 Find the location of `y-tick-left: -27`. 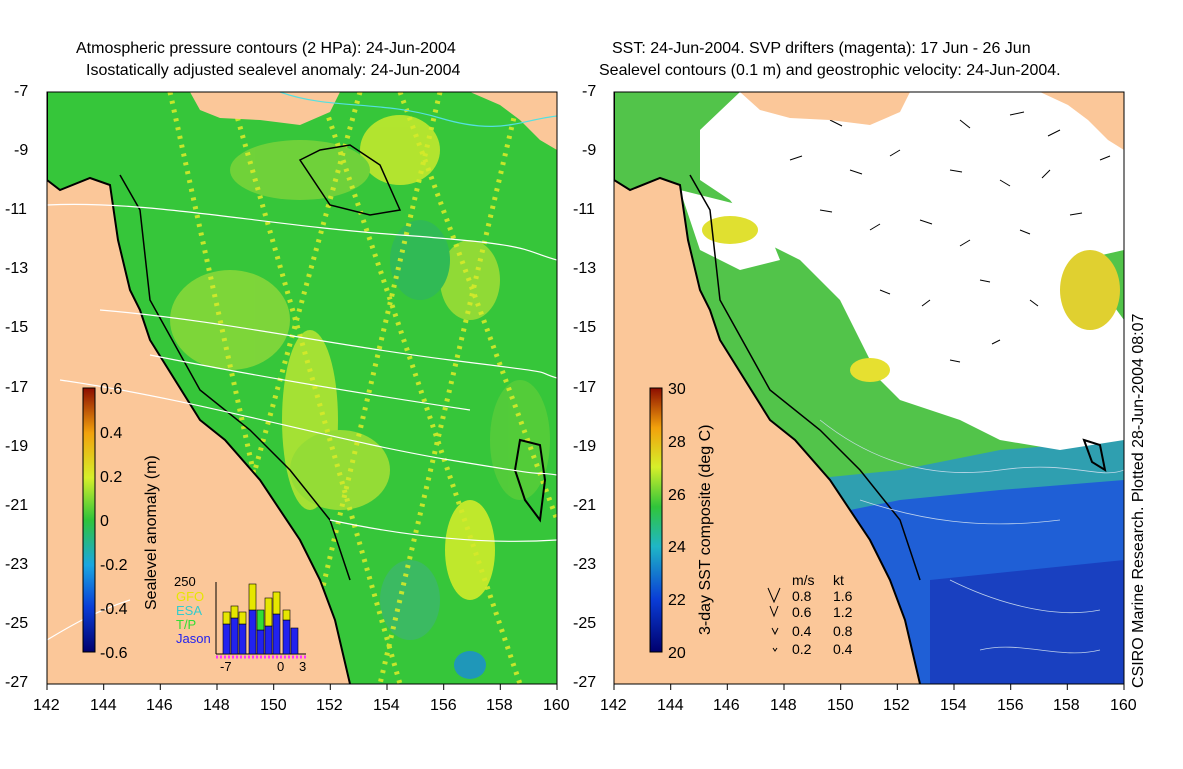

y-tick-left: -27 is located at coordinates (17, 682).